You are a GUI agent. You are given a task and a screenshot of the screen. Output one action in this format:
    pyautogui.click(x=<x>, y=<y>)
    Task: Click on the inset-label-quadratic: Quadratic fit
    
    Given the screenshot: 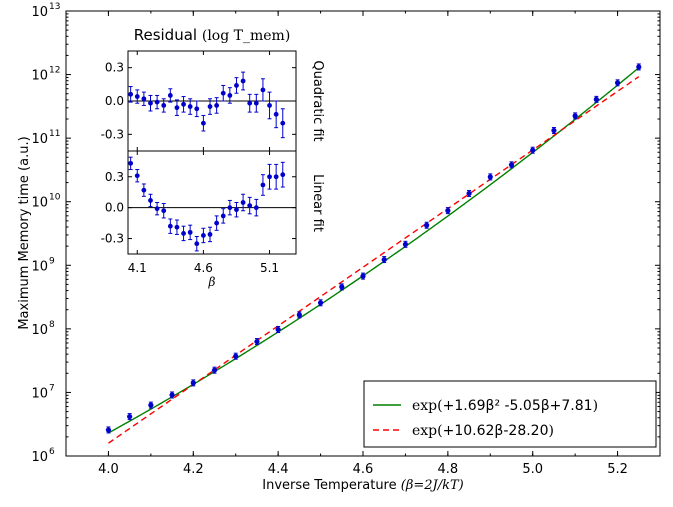 What is the action you would take?
    pyautogui.click(x=317, y=100)
    